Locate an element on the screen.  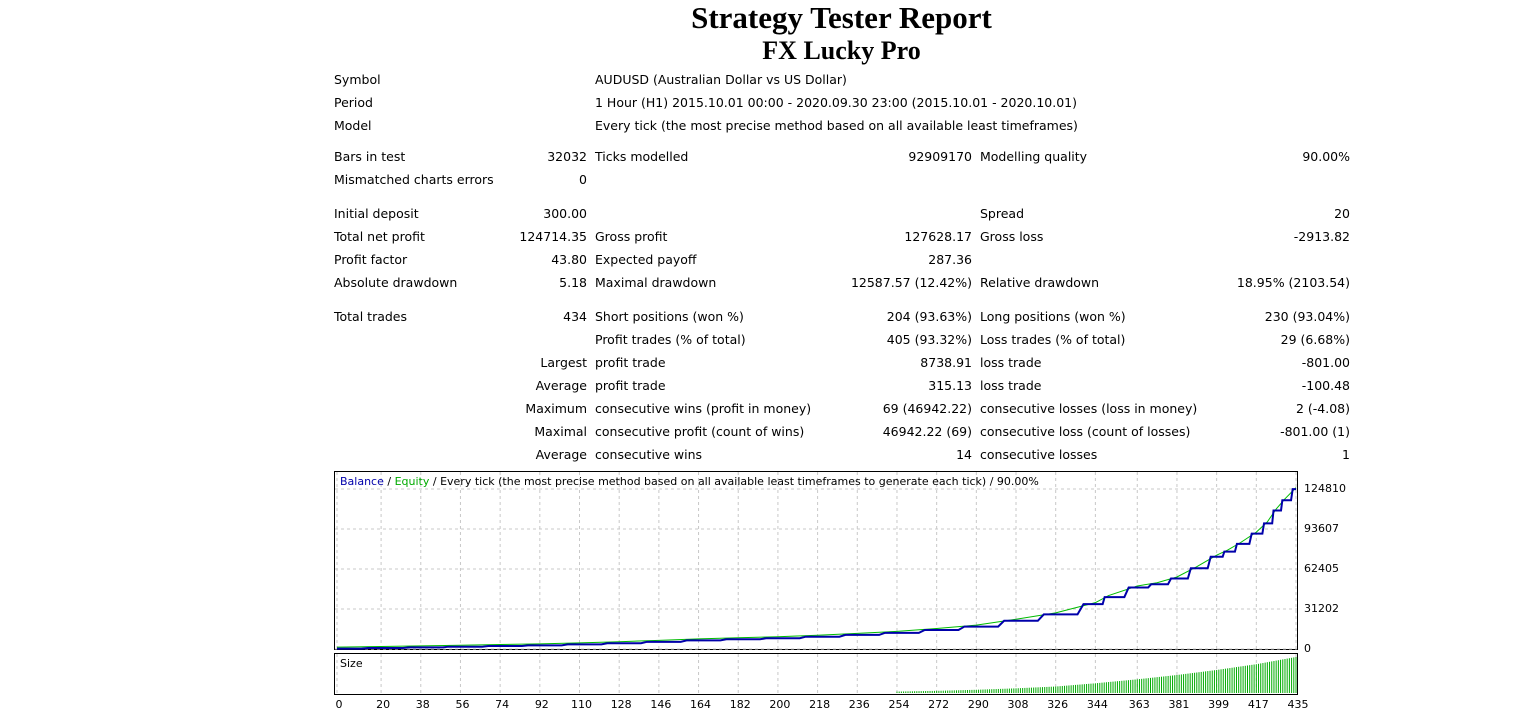
mismatch-value: 0 is located at coordinates (583, 179).